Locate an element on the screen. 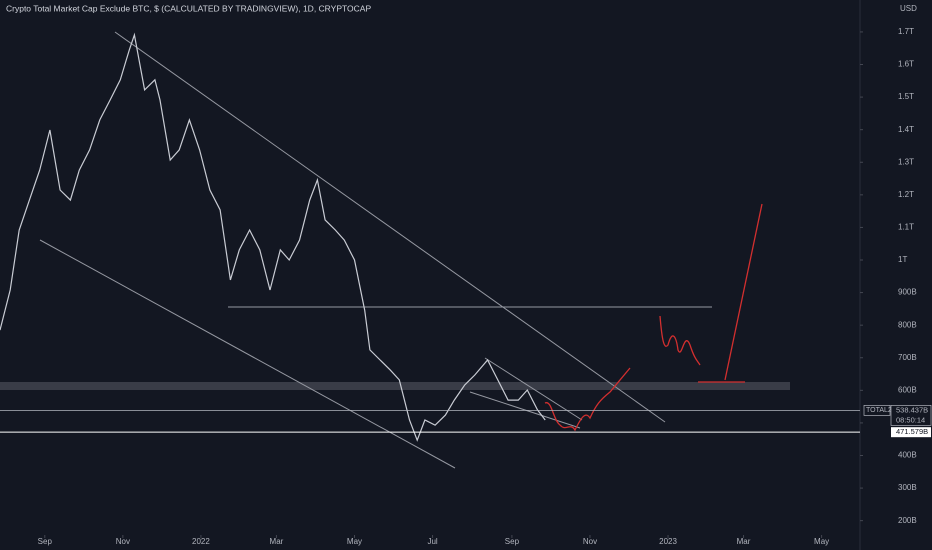 This screenshot has width=932, height=550. y-tick-label: 700B is located at coordinates (907, 357).